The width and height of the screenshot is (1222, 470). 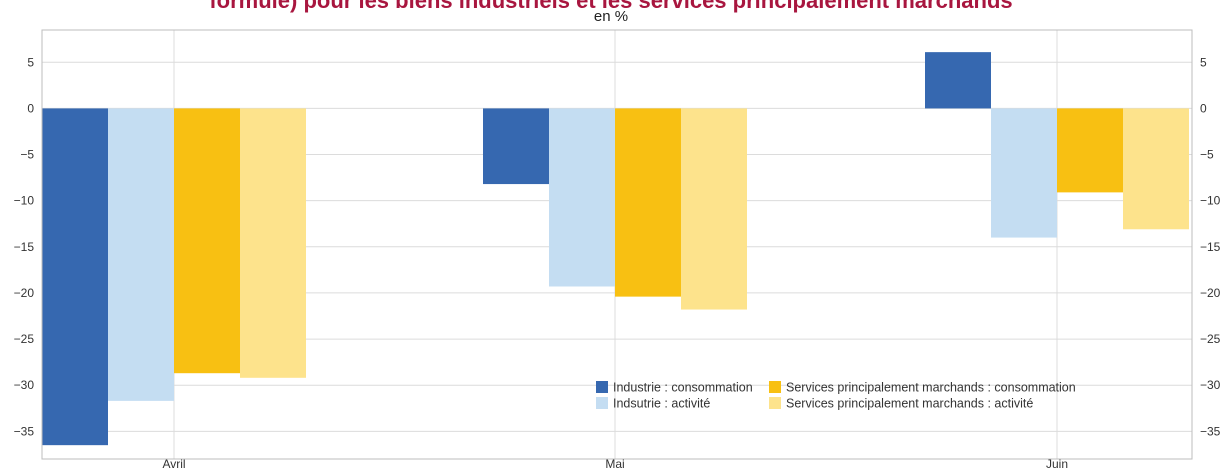 What do you see at coordinates (24, 385) in the screenshot?
I see `y-tick-label-left: −30` at bounding box center [24, 385].